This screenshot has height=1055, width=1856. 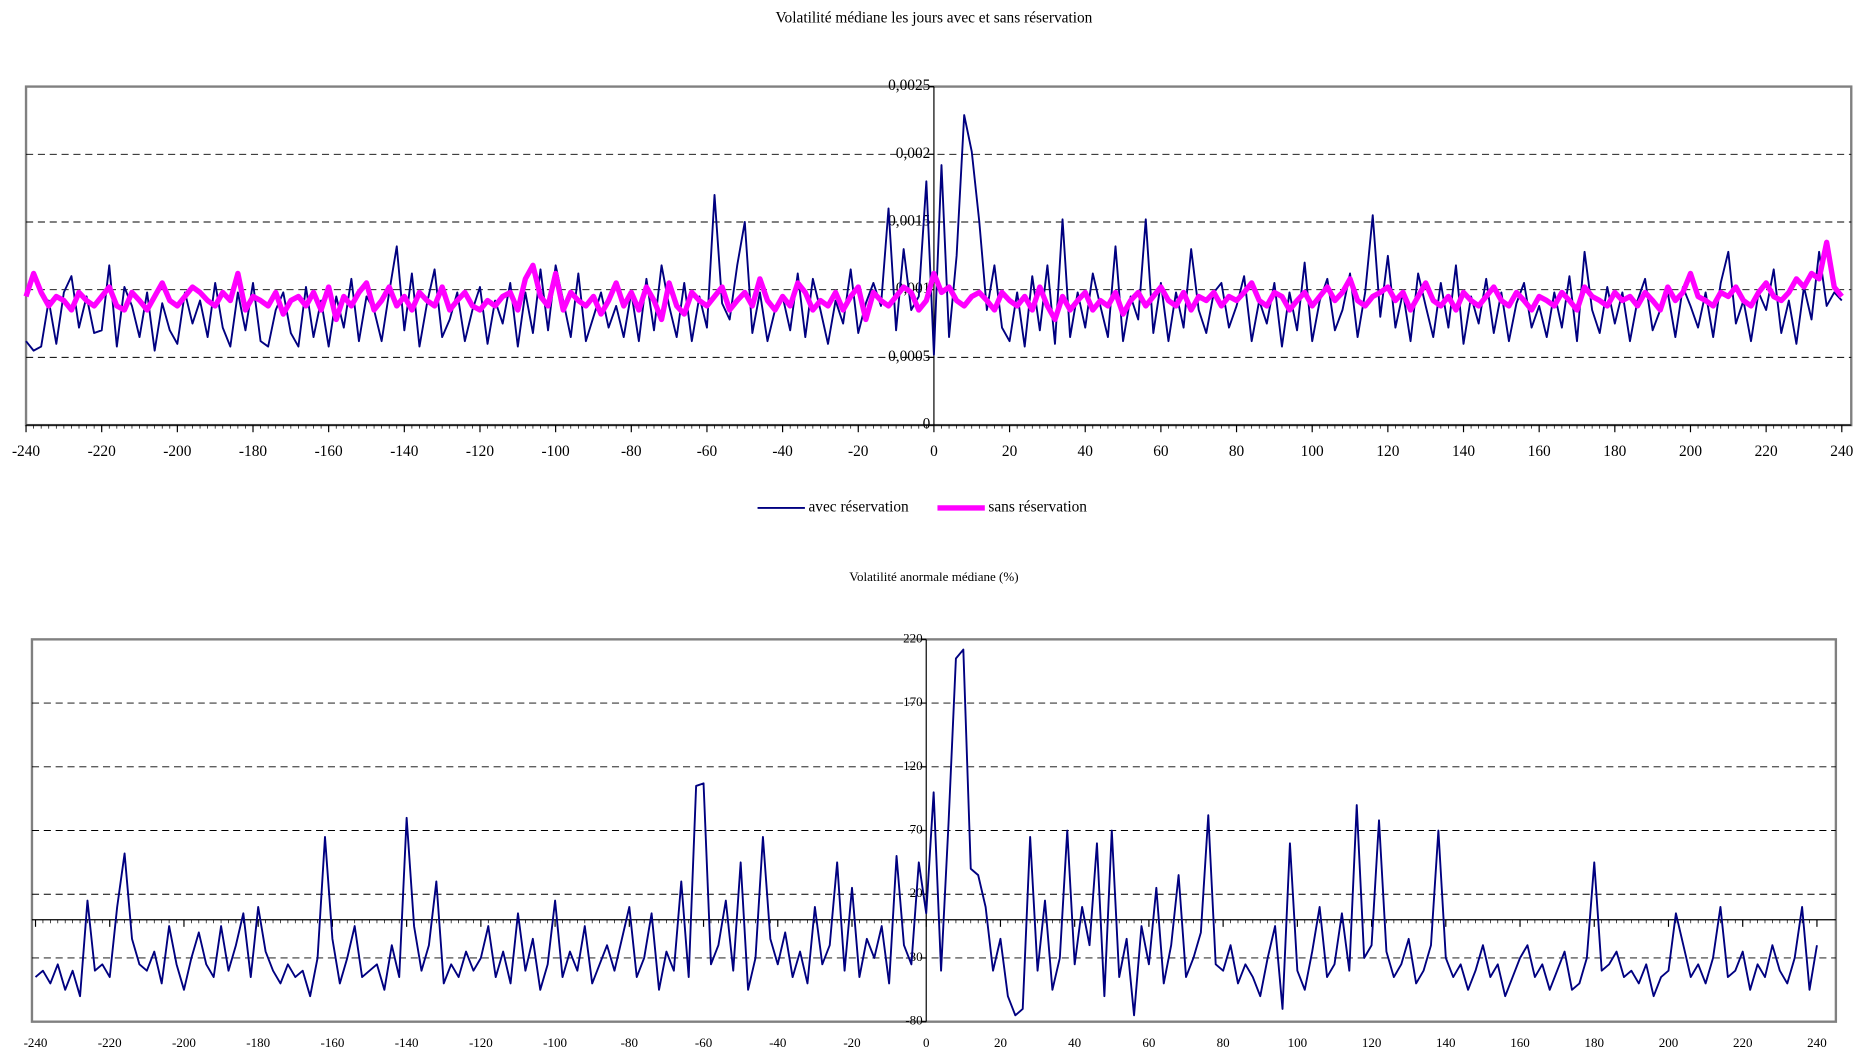 I want to click on y-tick-label: 120, so click(x=913, y=765).